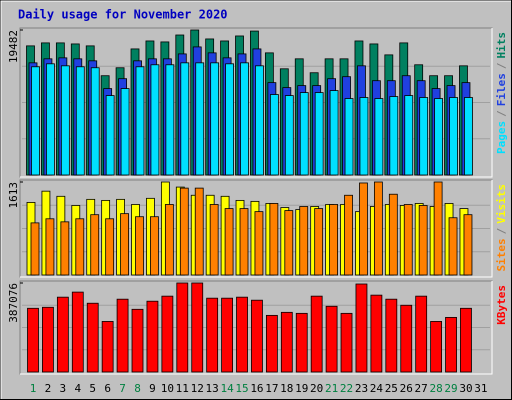  I want to click on y-tick-label: 19482, so click(13, 46).